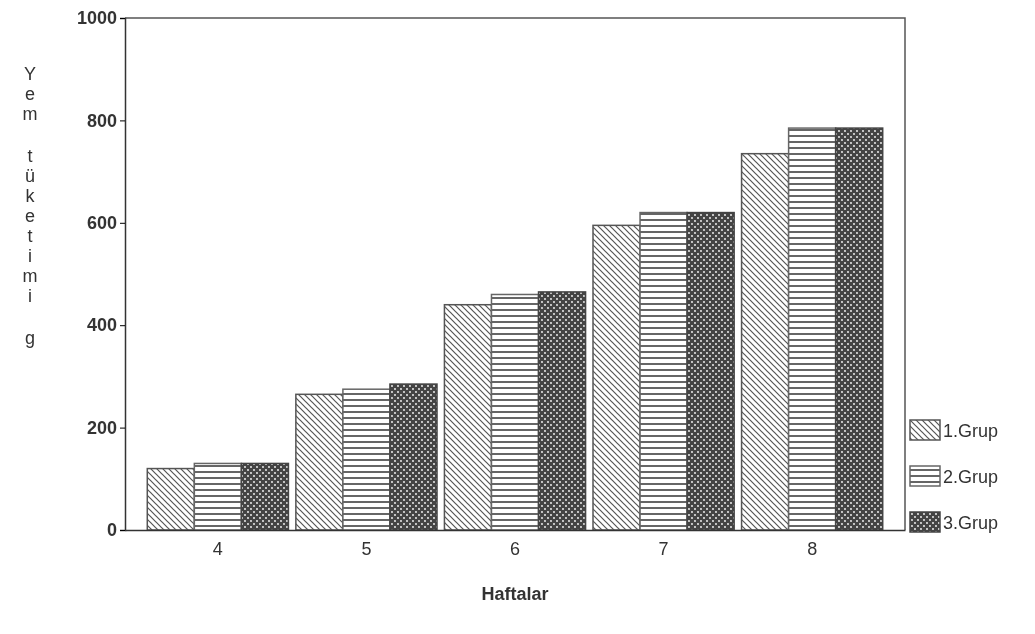  Describe the element at coordinates (971, 523) in the screenshot. I see `legend-label: 3.Grup` at that location.